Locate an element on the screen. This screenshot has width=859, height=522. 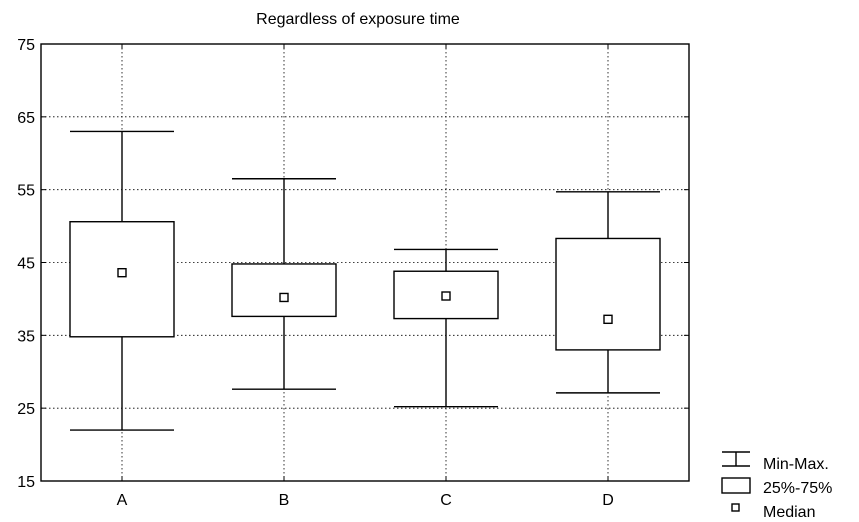
y-tick-label: 45 is located at coordinates (26, 264).